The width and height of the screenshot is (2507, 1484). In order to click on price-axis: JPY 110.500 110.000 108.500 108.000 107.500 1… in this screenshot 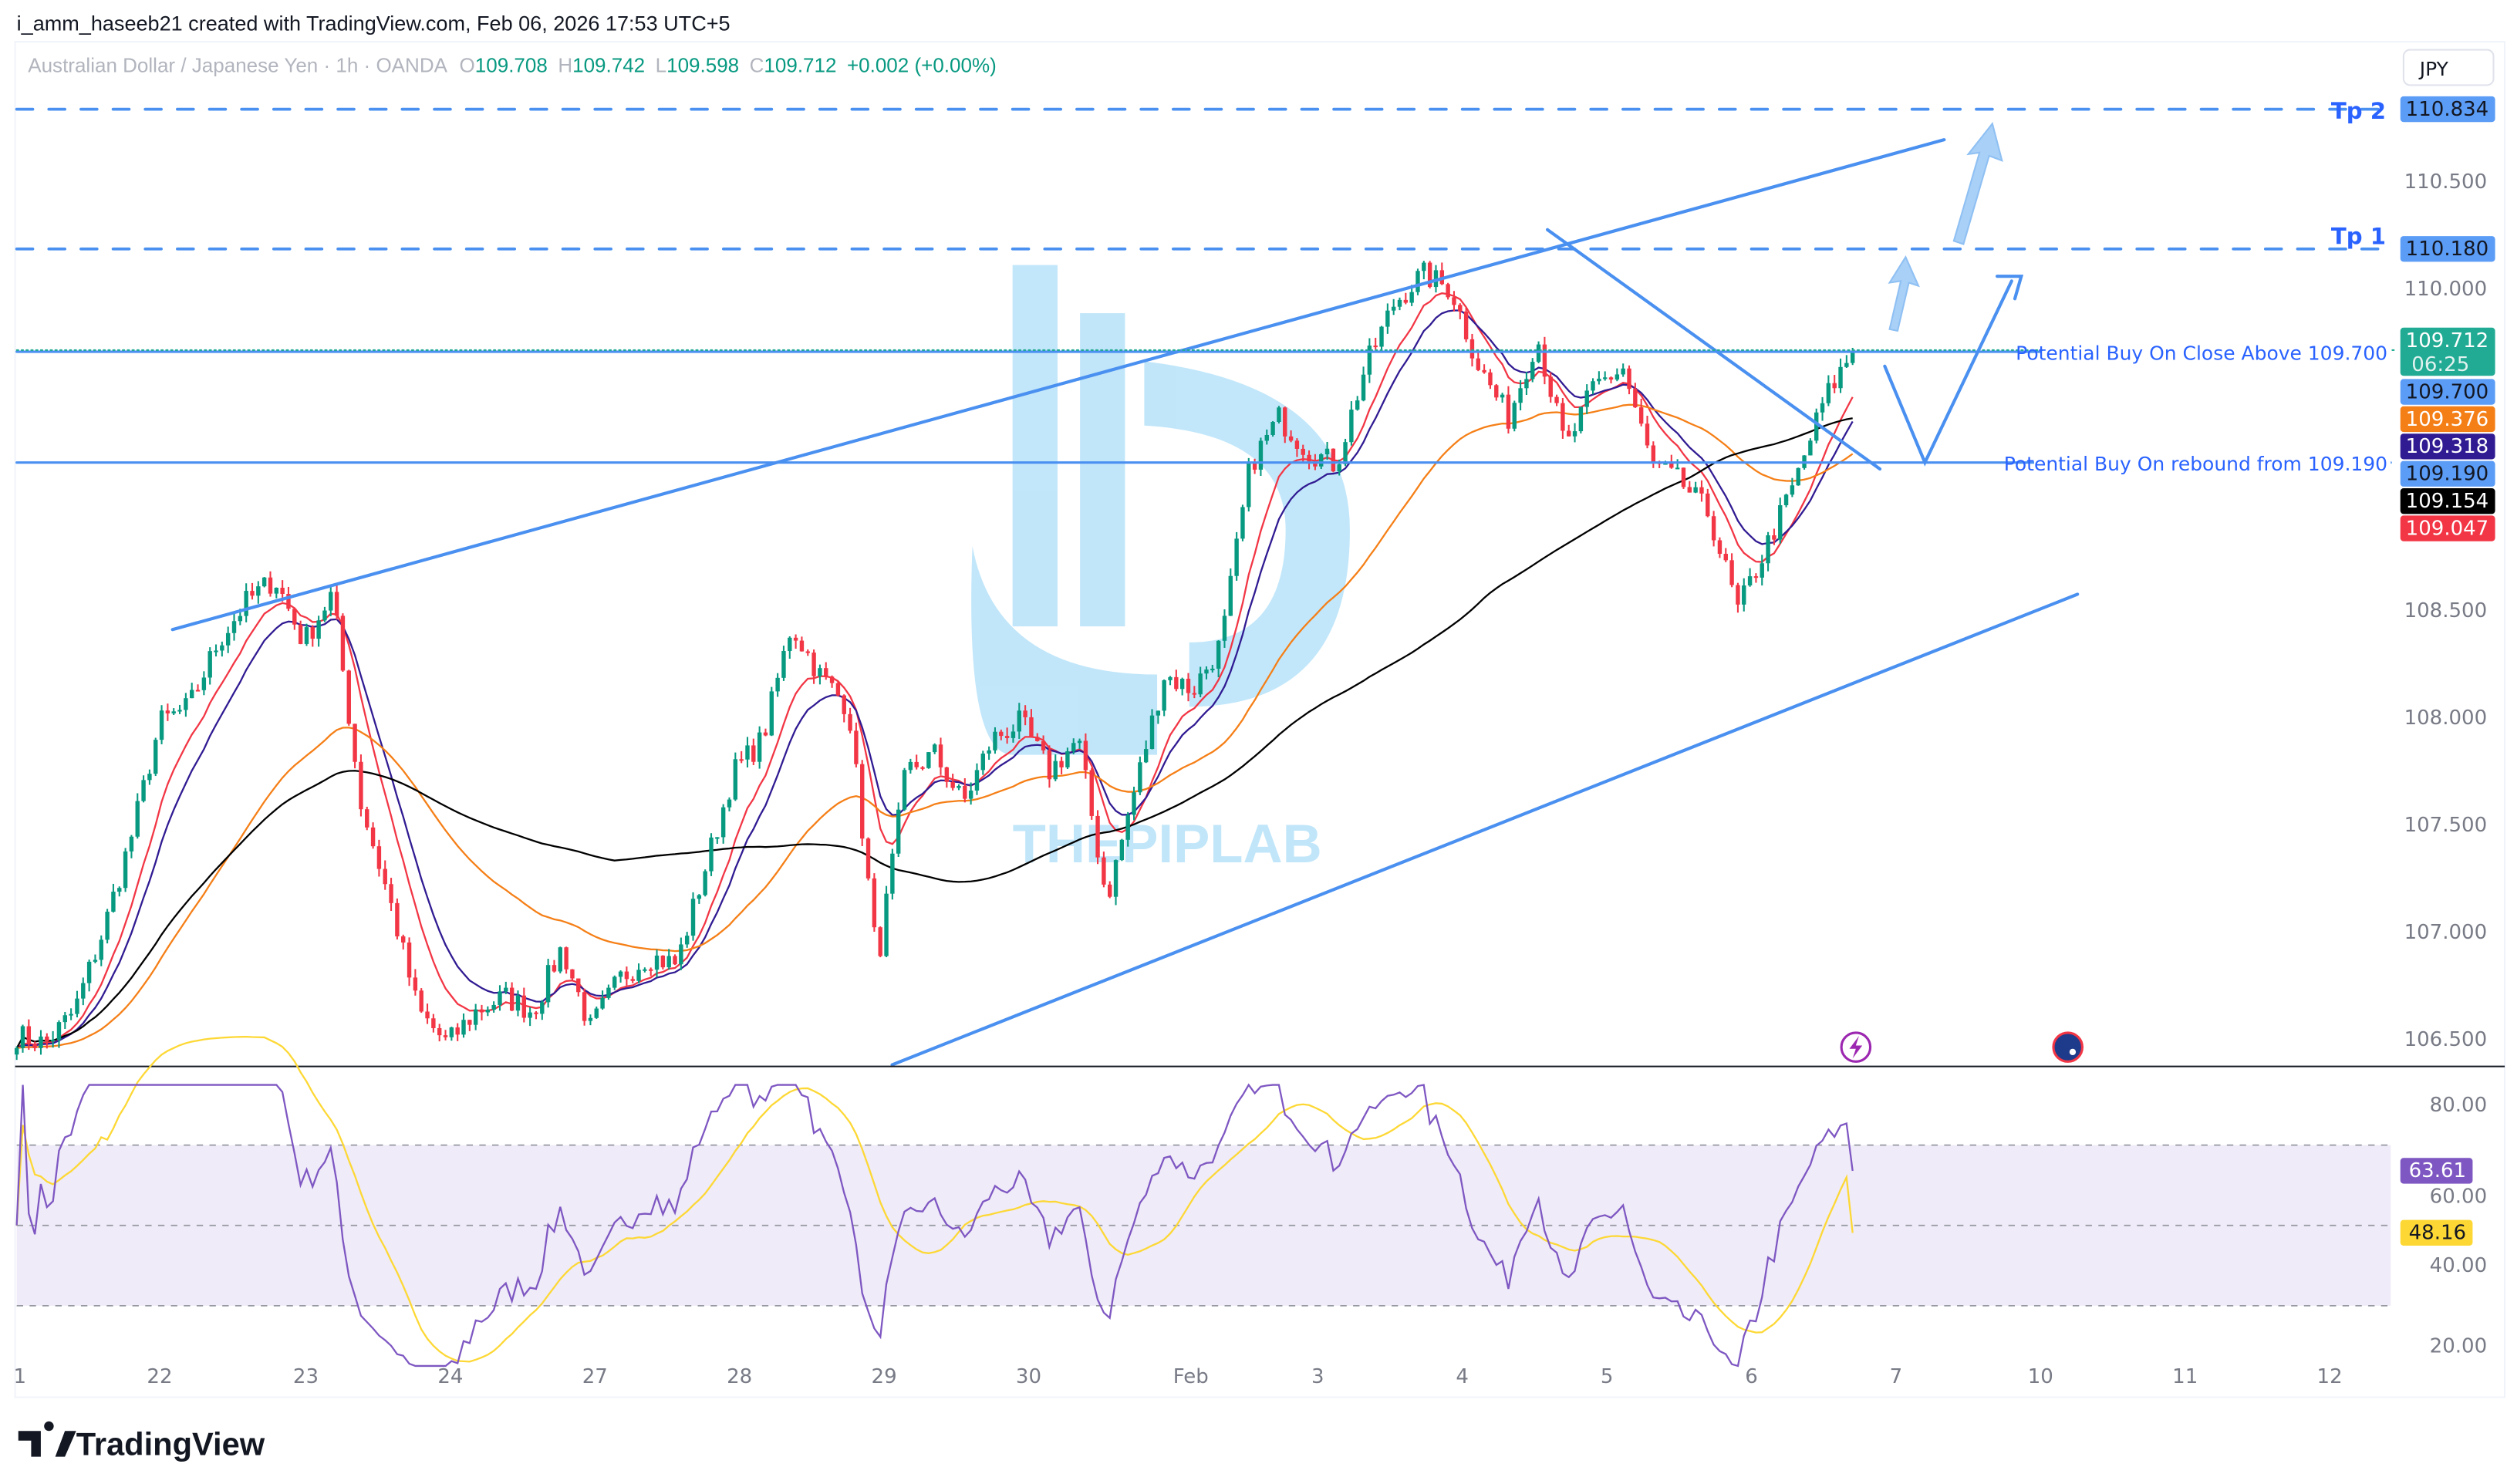, I will do `click(2447, 550)`.